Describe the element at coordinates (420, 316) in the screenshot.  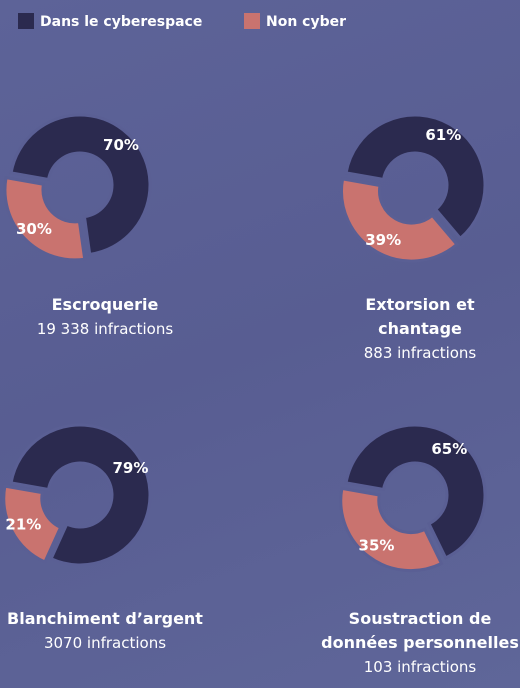
I see `chart-title: Extorsion et chantage` at that location.